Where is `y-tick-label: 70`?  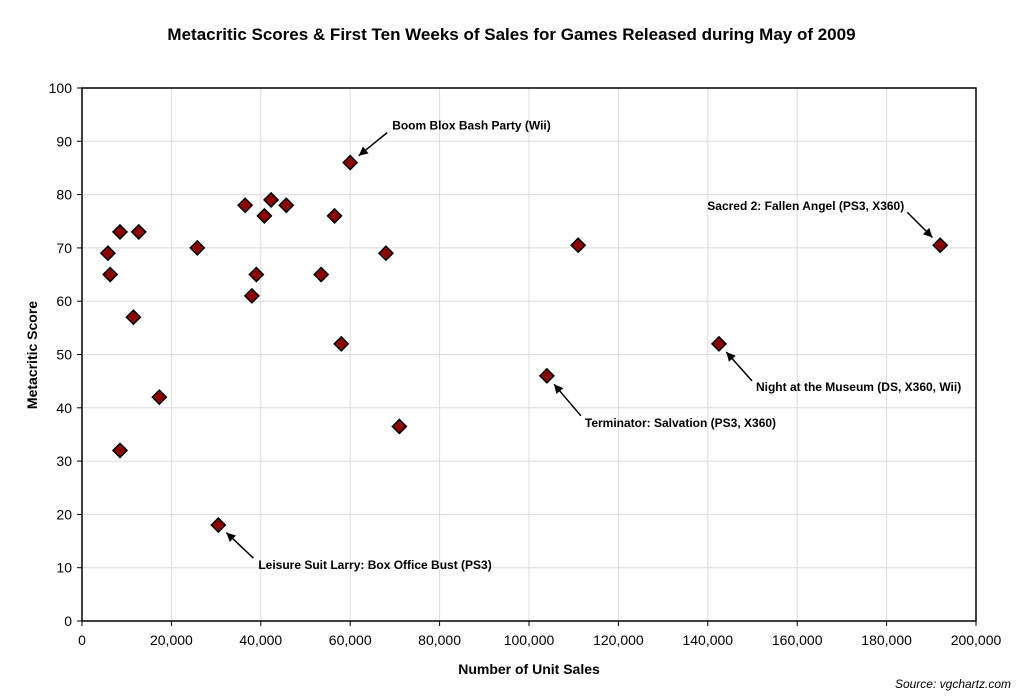 y-tick-label: 70 is located at coordinates (64, 248).